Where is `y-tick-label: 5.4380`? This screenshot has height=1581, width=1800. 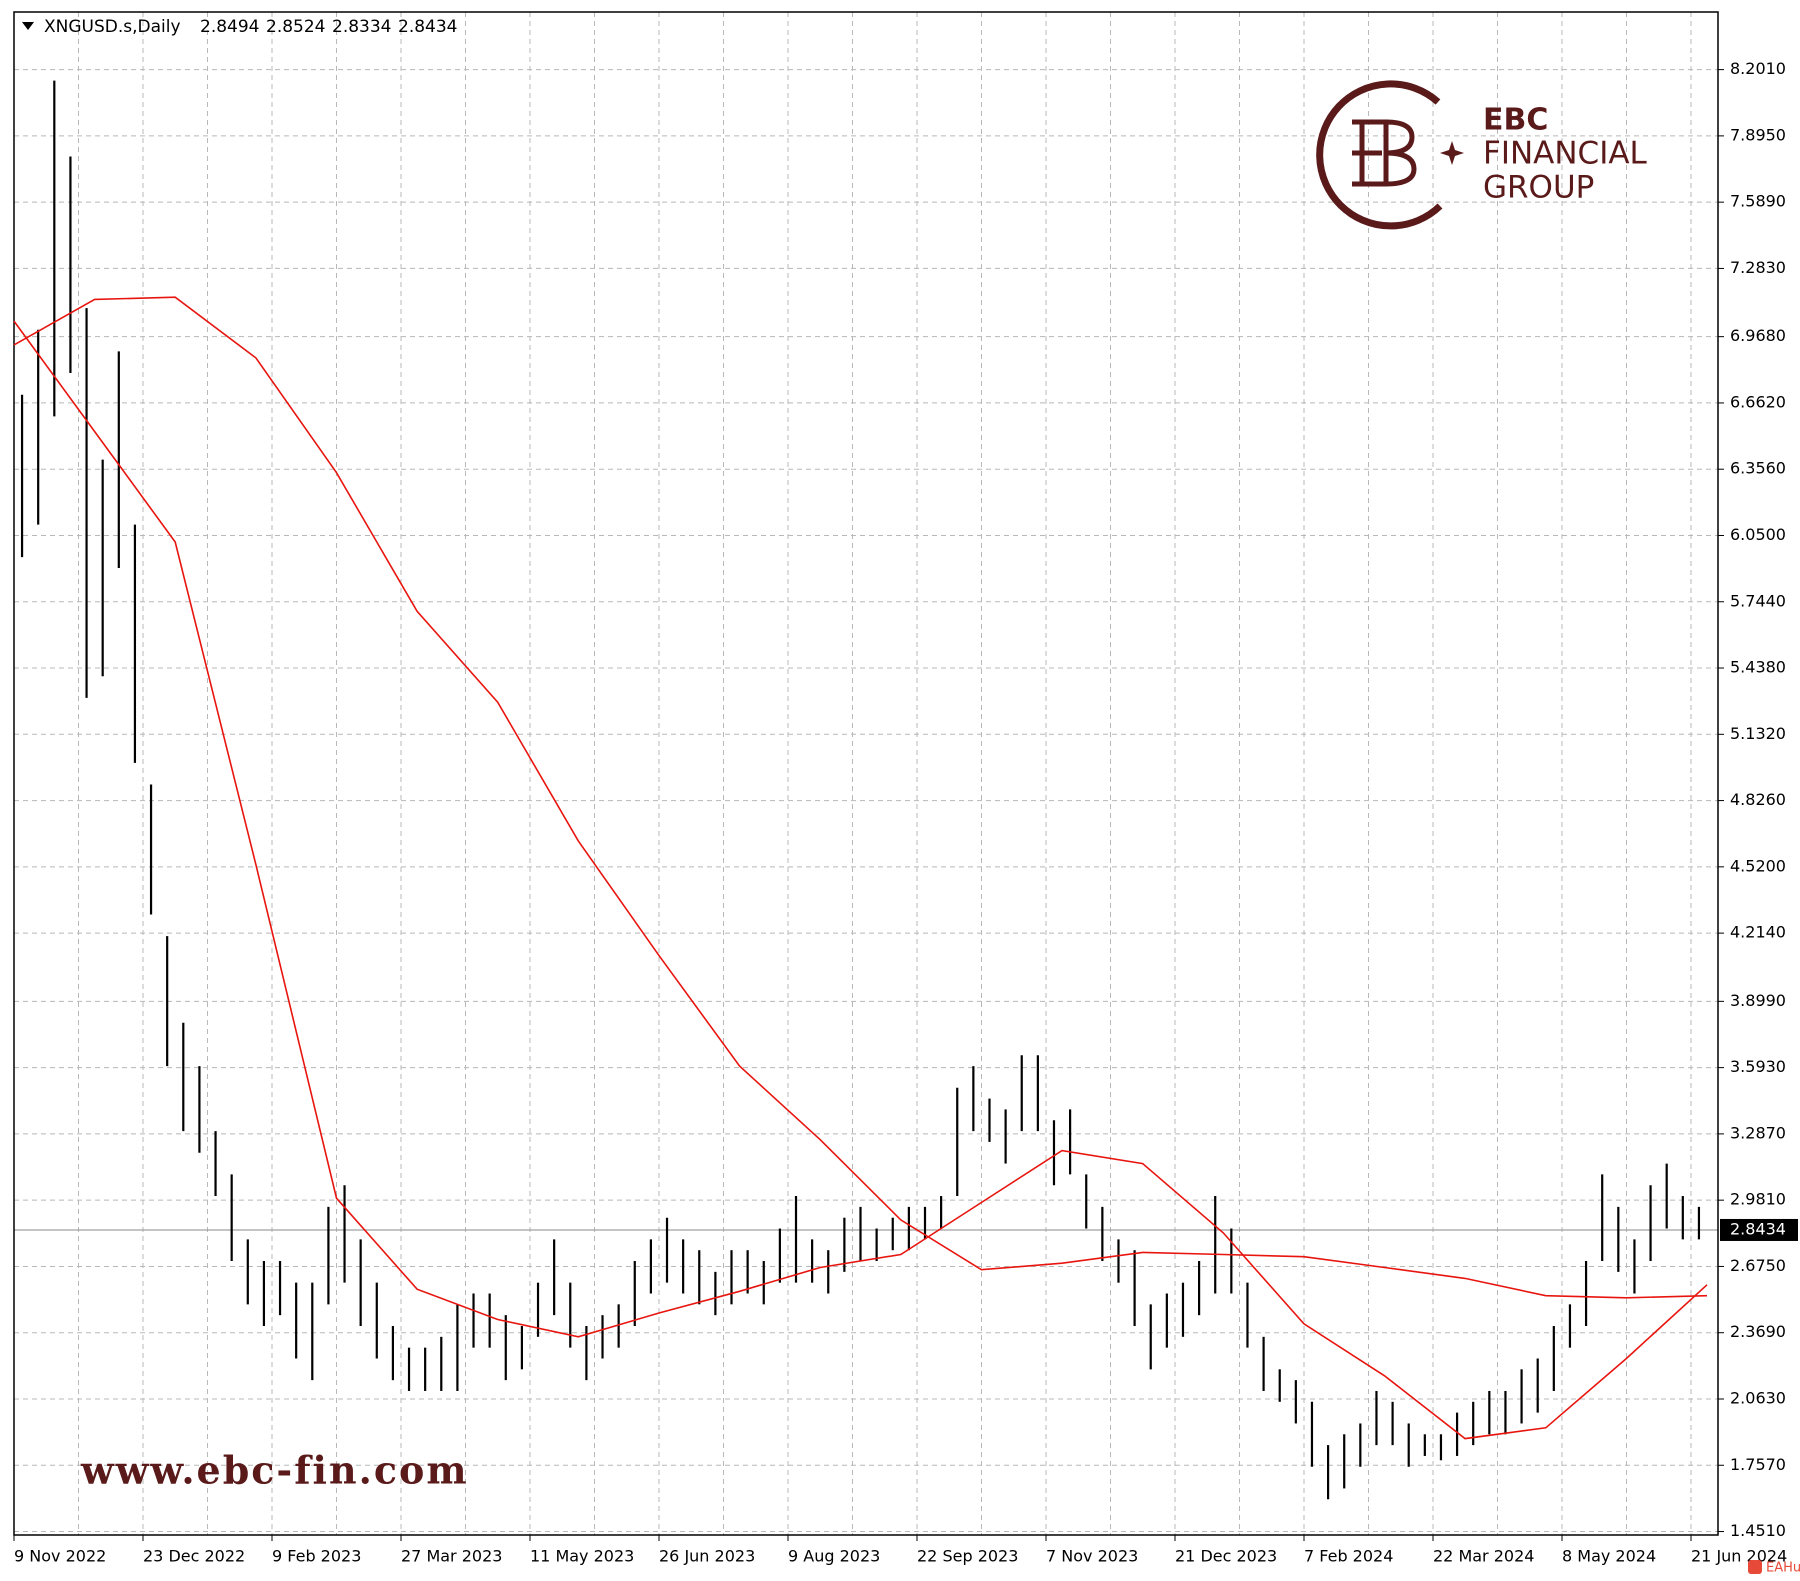 y-tick-label: 5.4380 is located at coordinates (1758, 667).